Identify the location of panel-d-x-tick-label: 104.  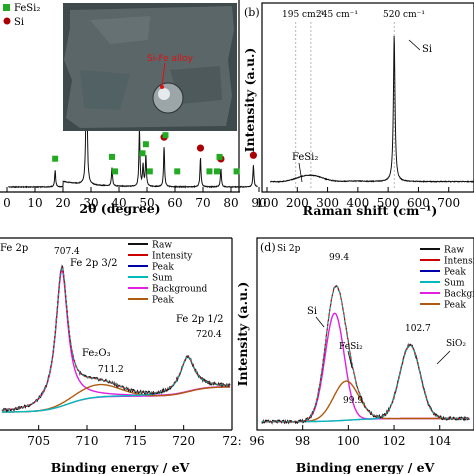
(439, 441).